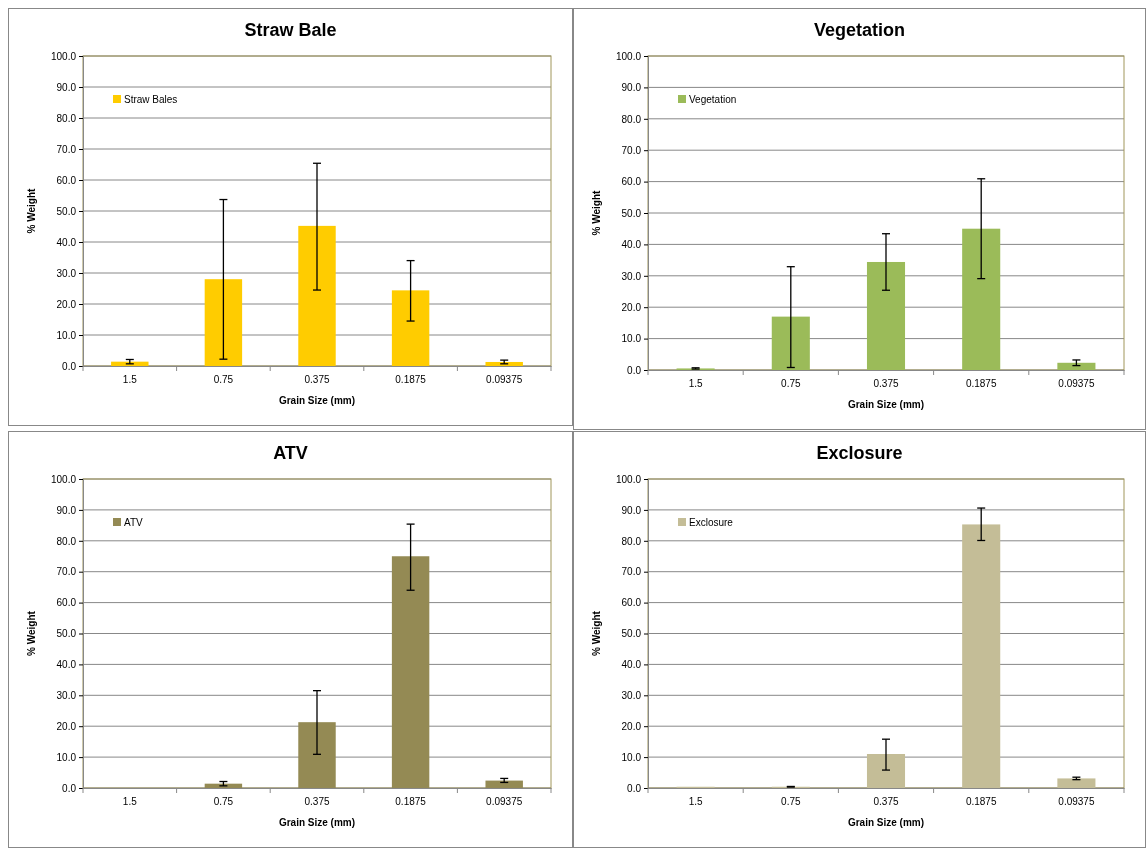 This screenshot has height=848, width=1146. What do you see at coordinates (151, 99) in the screenshot?
I see `legend-label: Straw Bales` at bounding box center [151, 99].